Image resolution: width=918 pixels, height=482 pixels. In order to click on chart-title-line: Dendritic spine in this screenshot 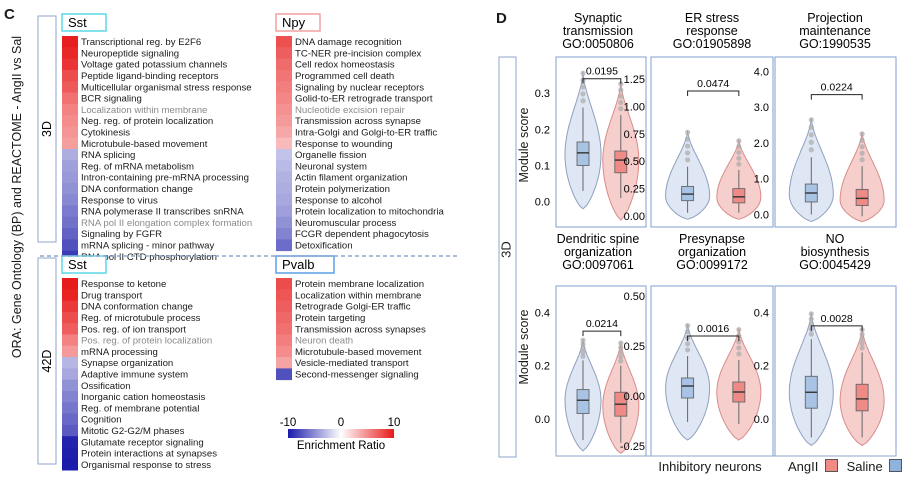, I will do `click(598, 239)`.